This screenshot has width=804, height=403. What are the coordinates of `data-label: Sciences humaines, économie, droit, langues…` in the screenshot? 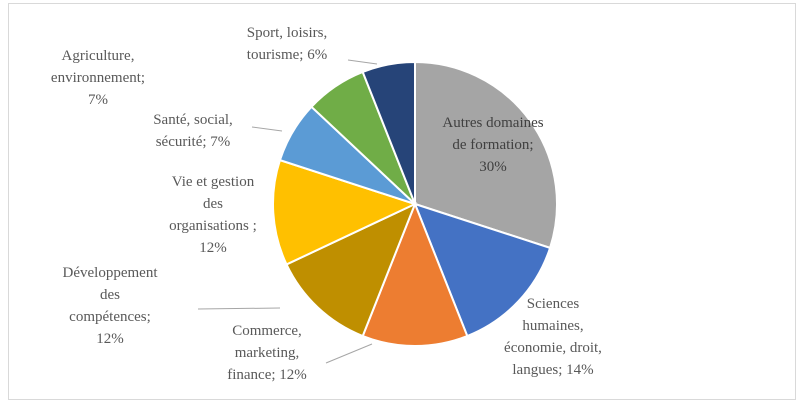 It's located at (553, 337).